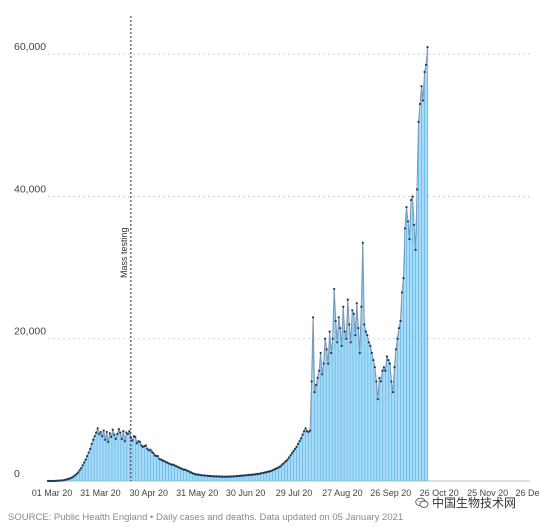 This screenshot has width=540, height=532. Describe the element at coordinates (124, 252) in the screenshot. I see `mass-testing-label: Mass testing` at that location.